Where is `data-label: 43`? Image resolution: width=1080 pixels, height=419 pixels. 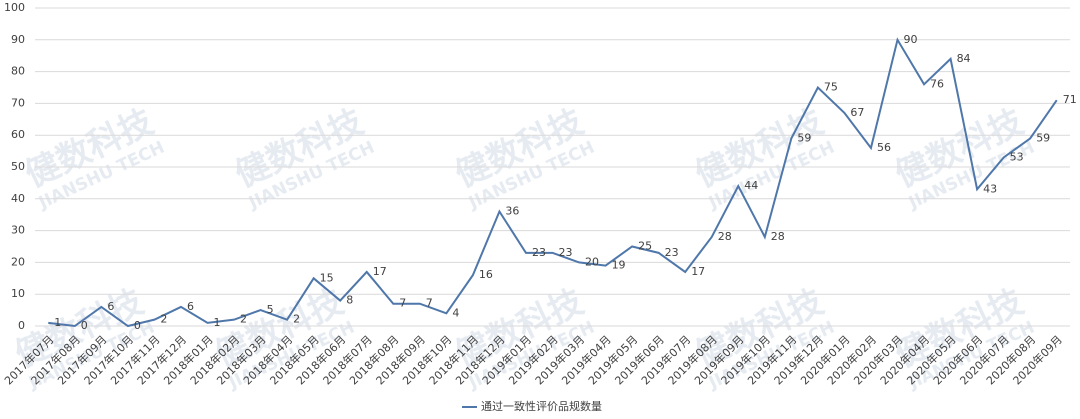
data-label: 43 is located at coordinates (990, 188).